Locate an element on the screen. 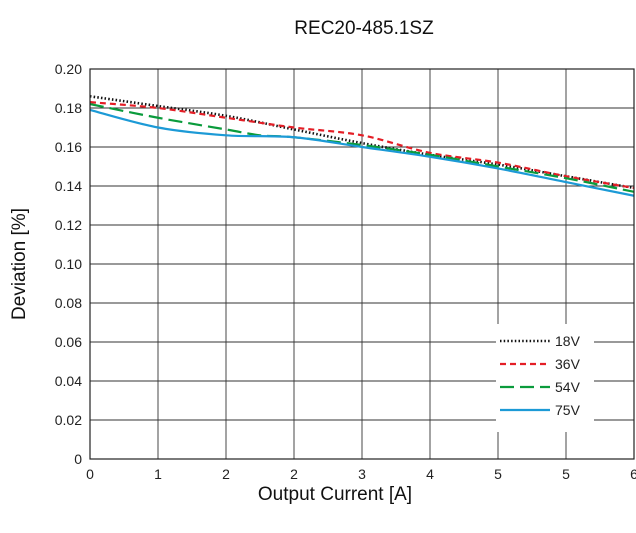 The height and width of the screenshot is (533, 636). y-tick-label: 0.20 is located at coordinates (68, 69).